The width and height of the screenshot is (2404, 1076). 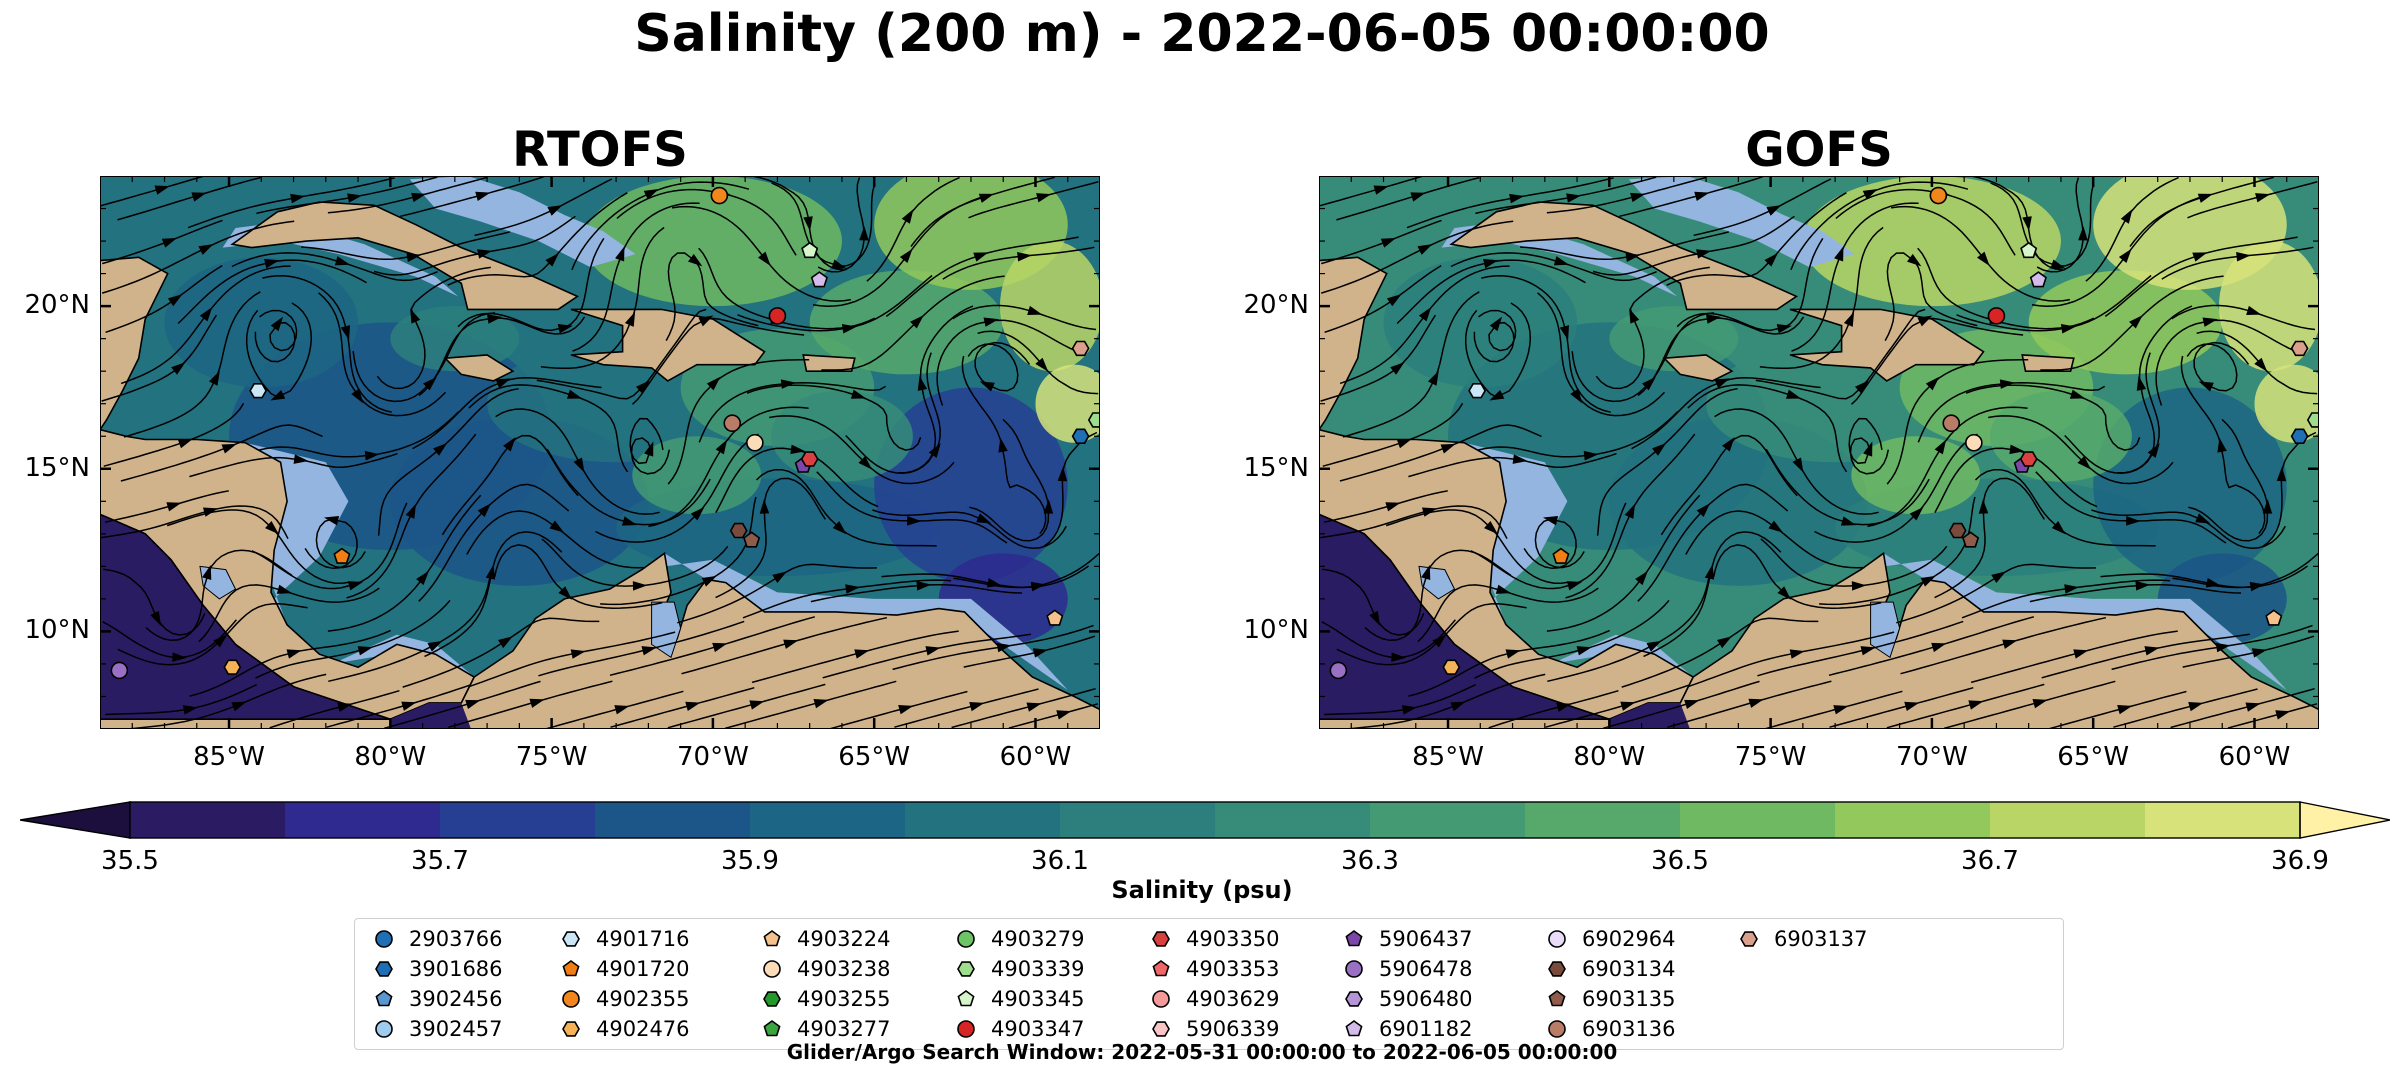 I want to click on legend-item: 4902355, so click(x=625, y=999).